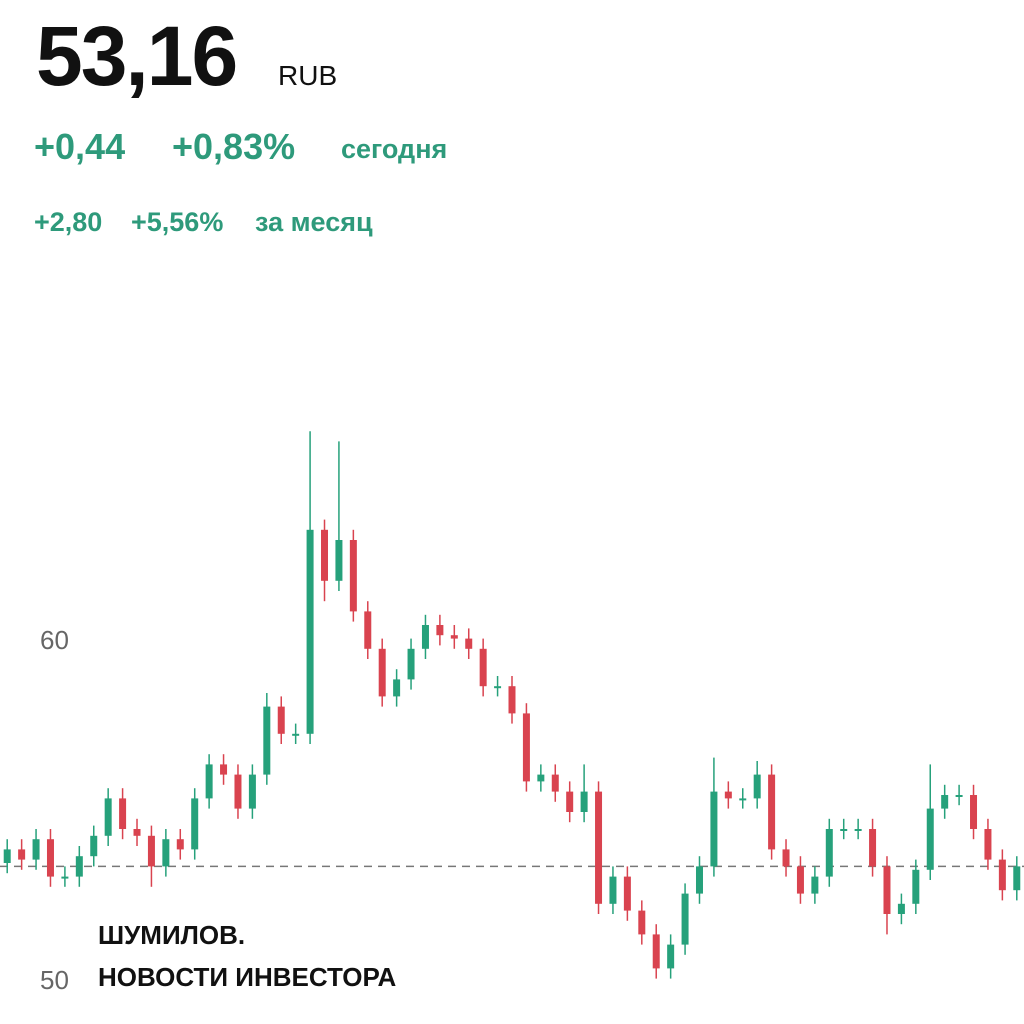 The height and width of the screenshot is (1024, 1024). I want to click on month-percent: +5,56%, so click(177, 222).